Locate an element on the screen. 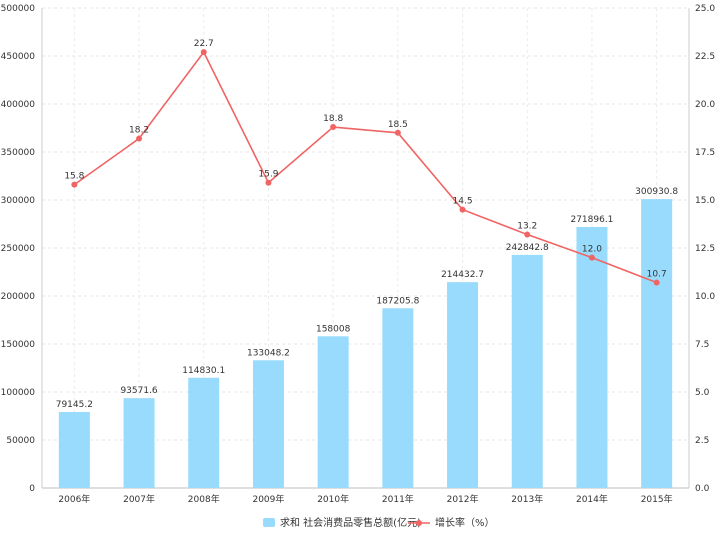 This screenshot has height=540, width=720. x-axis-tick-label: 2008年 is located at coordinates (204, 499).